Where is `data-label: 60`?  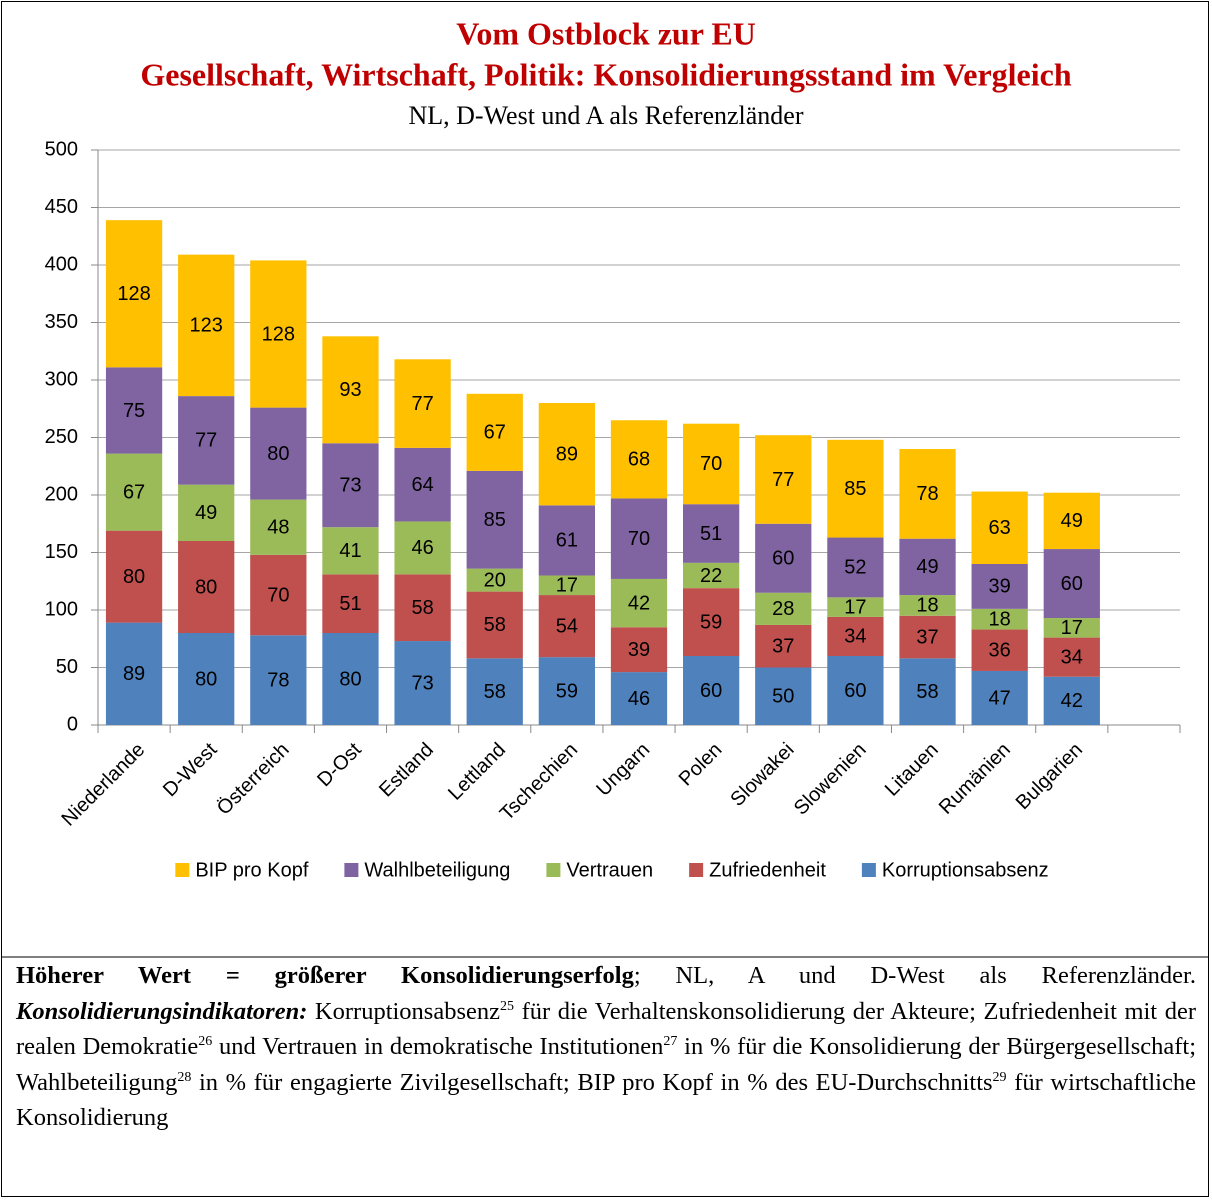 data-label: 60 is located at coordinates (783, 559).